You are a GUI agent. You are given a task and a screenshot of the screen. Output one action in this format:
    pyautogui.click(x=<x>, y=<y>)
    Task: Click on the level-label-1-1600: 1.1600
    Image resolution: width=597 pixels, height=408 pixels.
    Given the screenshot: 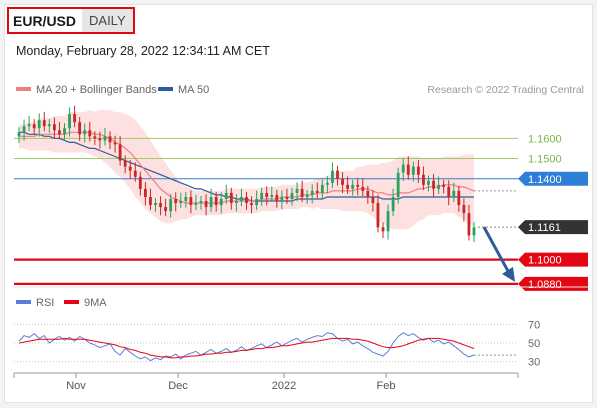 What is the action you would take?
    pyautogui.click(x=545, y=139)
    